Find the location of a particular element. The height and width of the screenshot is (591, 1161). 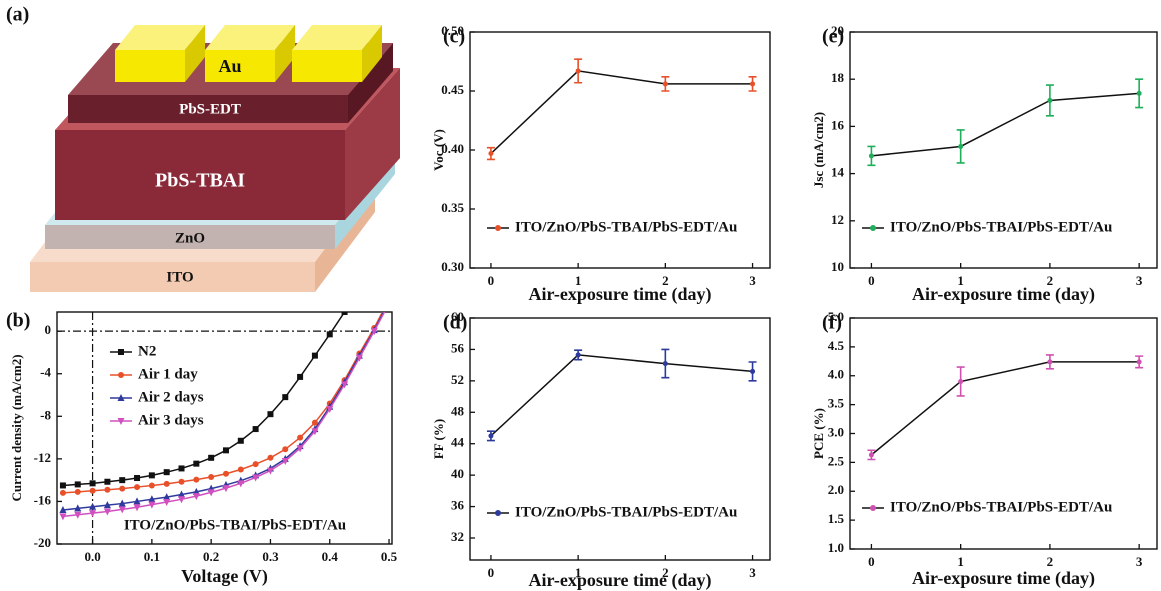

y-tick-label: 3.0 is located at coordinates (836, 431).